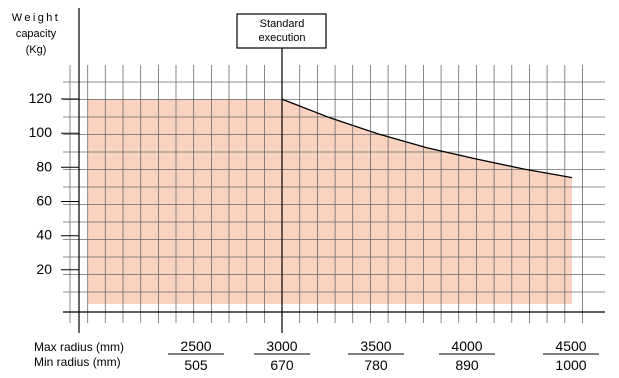  What do you see at coordinates (466, 346) in the screenshot?
I see `x-tick-label-max: 4000` at bounding box center [466, 346].